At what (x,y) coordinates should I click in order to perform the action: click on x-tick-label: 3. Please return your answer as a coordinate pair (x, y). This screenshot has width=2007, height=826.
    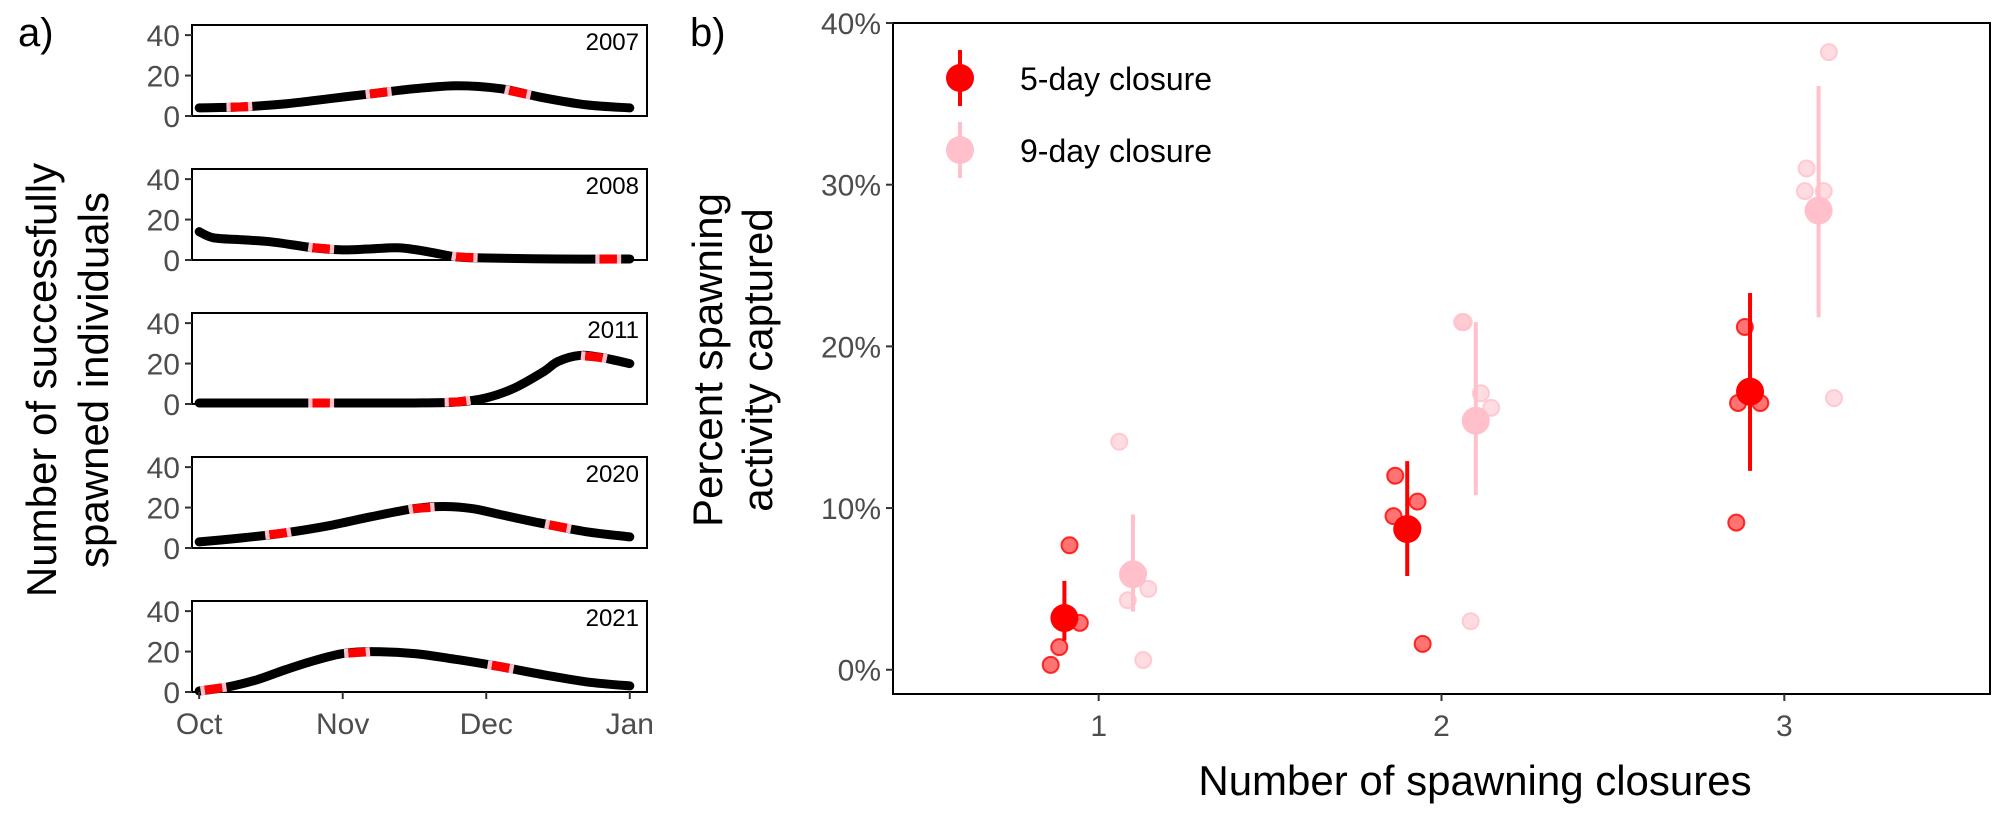
    Looking at the image, I should click on (1784, 726).